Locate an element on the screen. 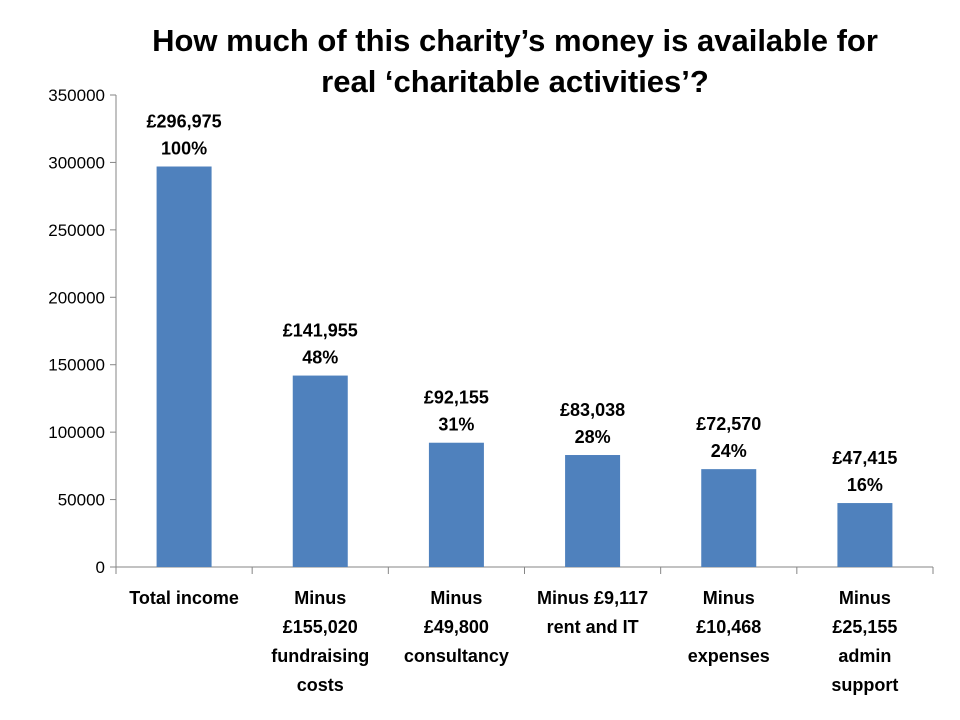 The height and width of the screenshot is (720, 960). data-label: £83,038 is located at coordinates (592, 410).